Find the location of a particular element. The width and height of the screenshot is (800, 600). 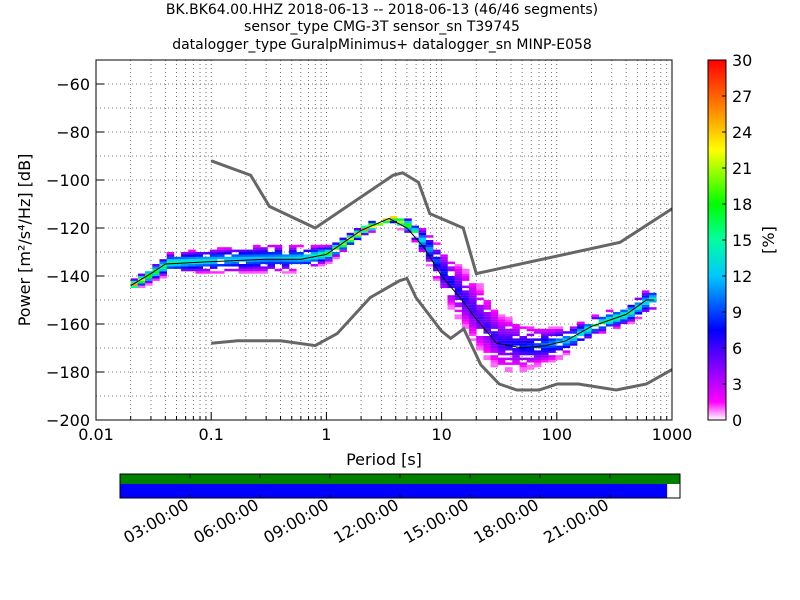

x-tick-label: 1 is located at coordinates (326, 434).